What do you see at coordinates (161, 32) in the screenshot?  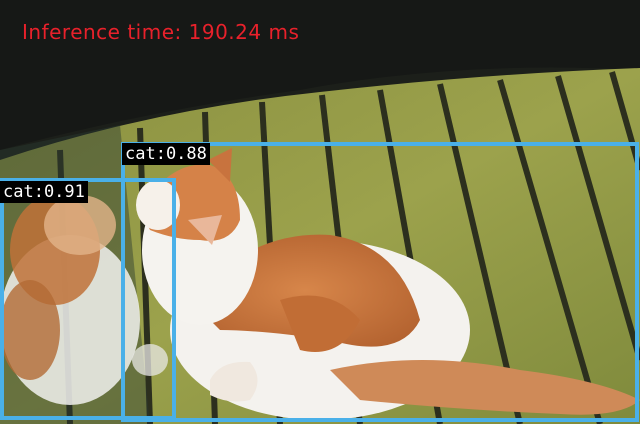 I see `inference-time-text: Inference time: 190.24 ms` at bounding box center [161, 32].